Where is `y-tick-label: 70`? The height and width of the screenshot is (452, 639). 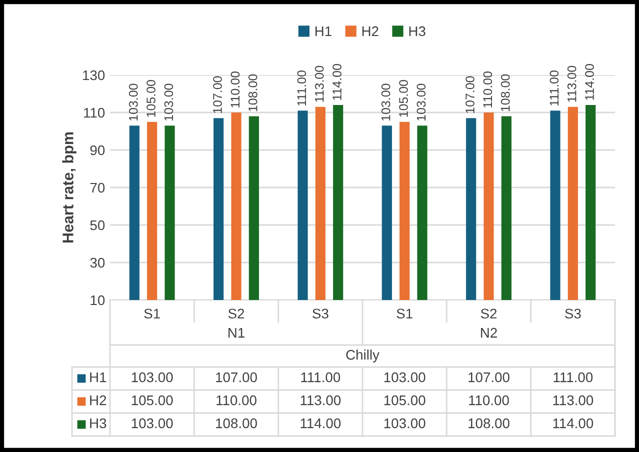 y-tick-label: 70 is located at coordinates (97, 187).